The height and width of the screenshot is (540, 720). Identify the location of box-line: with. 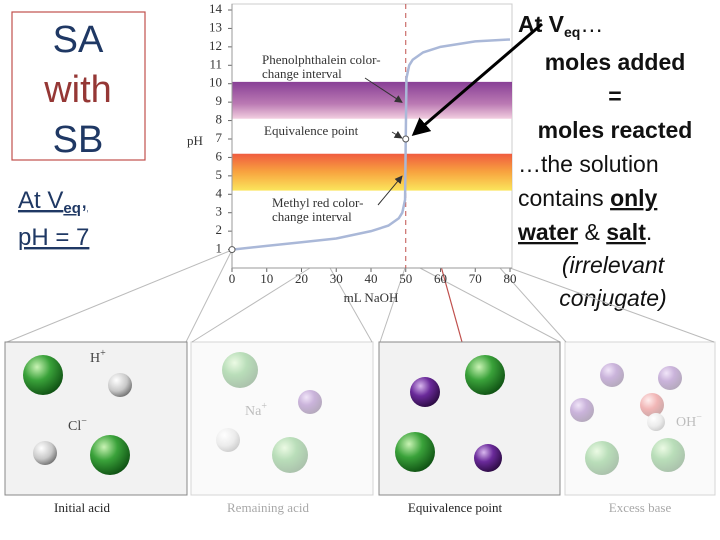
(77, 90).